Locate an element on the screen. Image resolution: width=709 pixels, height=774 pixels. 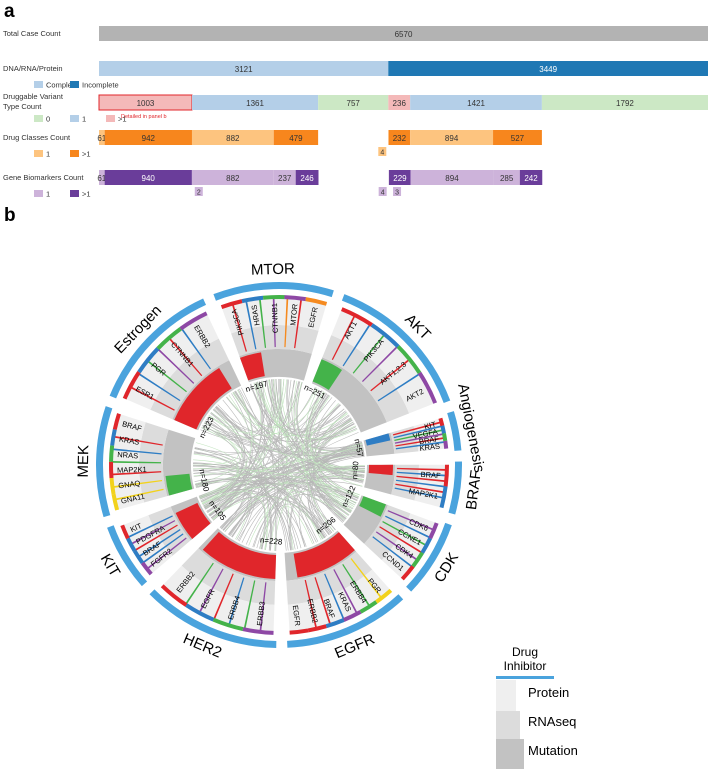
segment-value-label: 229 is located at coordinates (400, 178).